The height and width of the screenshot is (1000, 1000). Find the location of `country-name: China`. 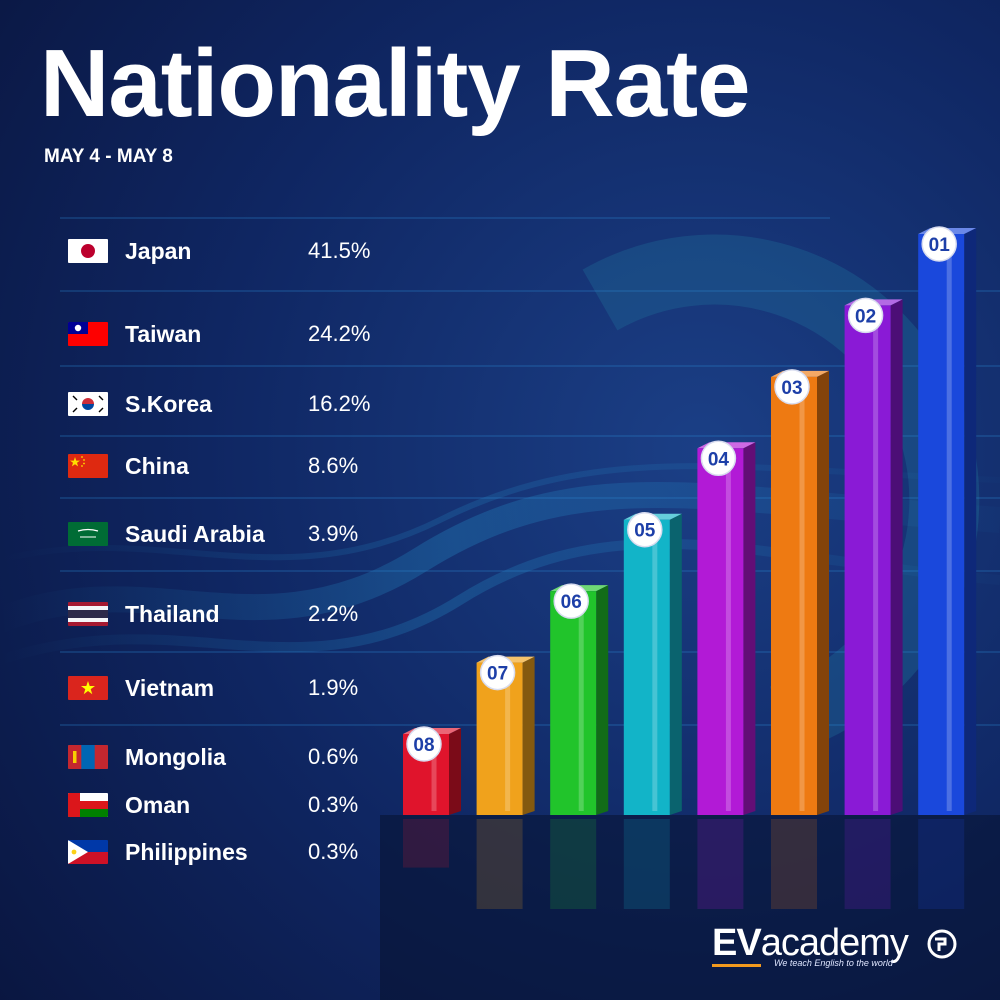

country-name: China is located at coordinates (157, 466).